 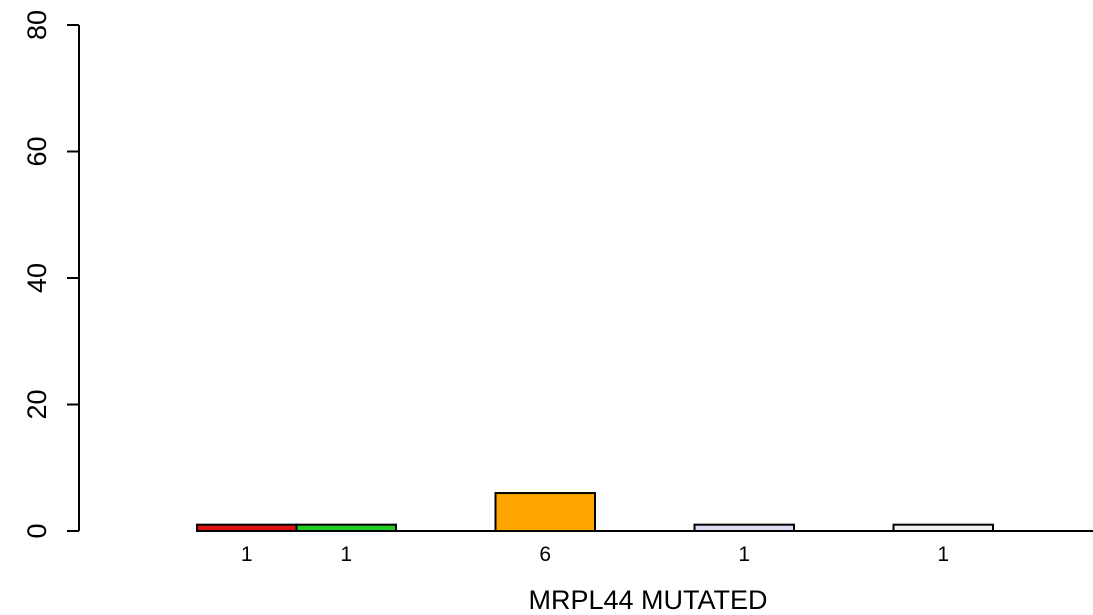 What do you see at coordinates (37, 151) in the screenshot?
I see `y-tick-label: 60` at bounding box center [37, 151].